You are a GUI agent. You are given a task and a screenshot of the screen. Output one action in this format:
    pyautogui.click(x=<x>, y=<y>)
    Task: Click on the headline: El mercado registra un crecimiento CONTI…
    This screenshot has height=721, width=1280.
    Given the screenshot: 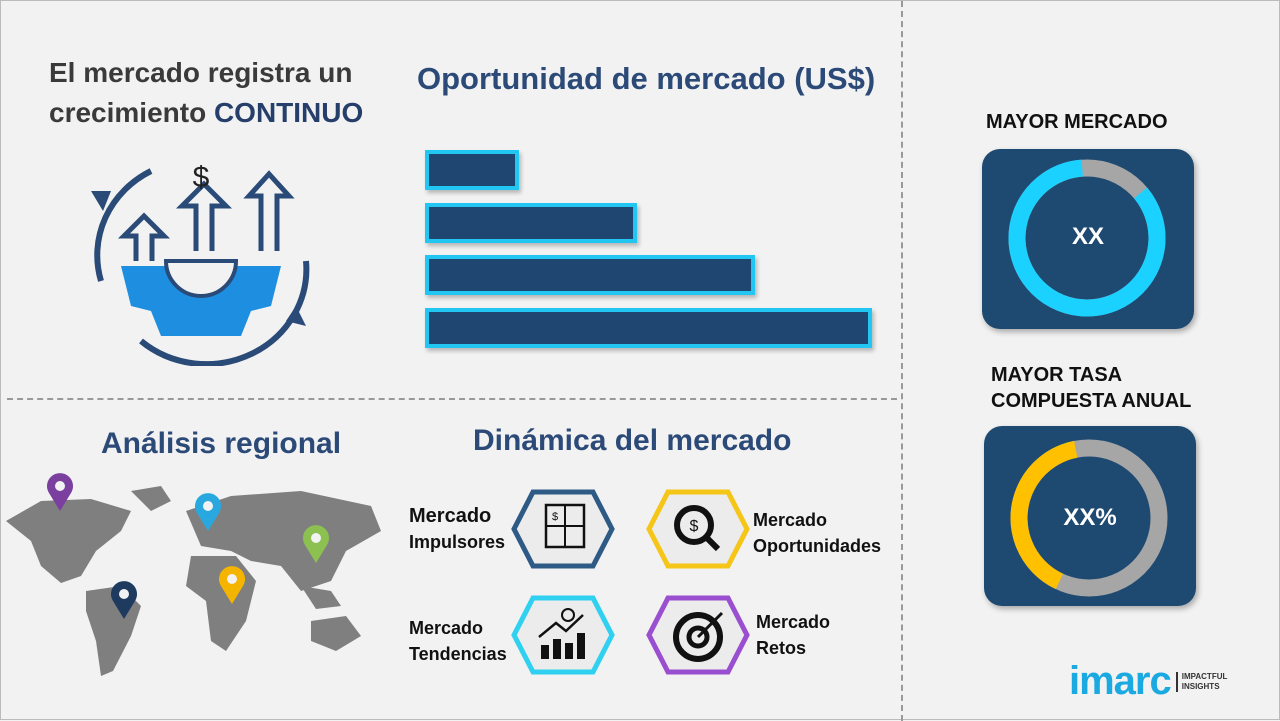 What is the action you would take?
    pyautogui.click(x=206, y=93)
    